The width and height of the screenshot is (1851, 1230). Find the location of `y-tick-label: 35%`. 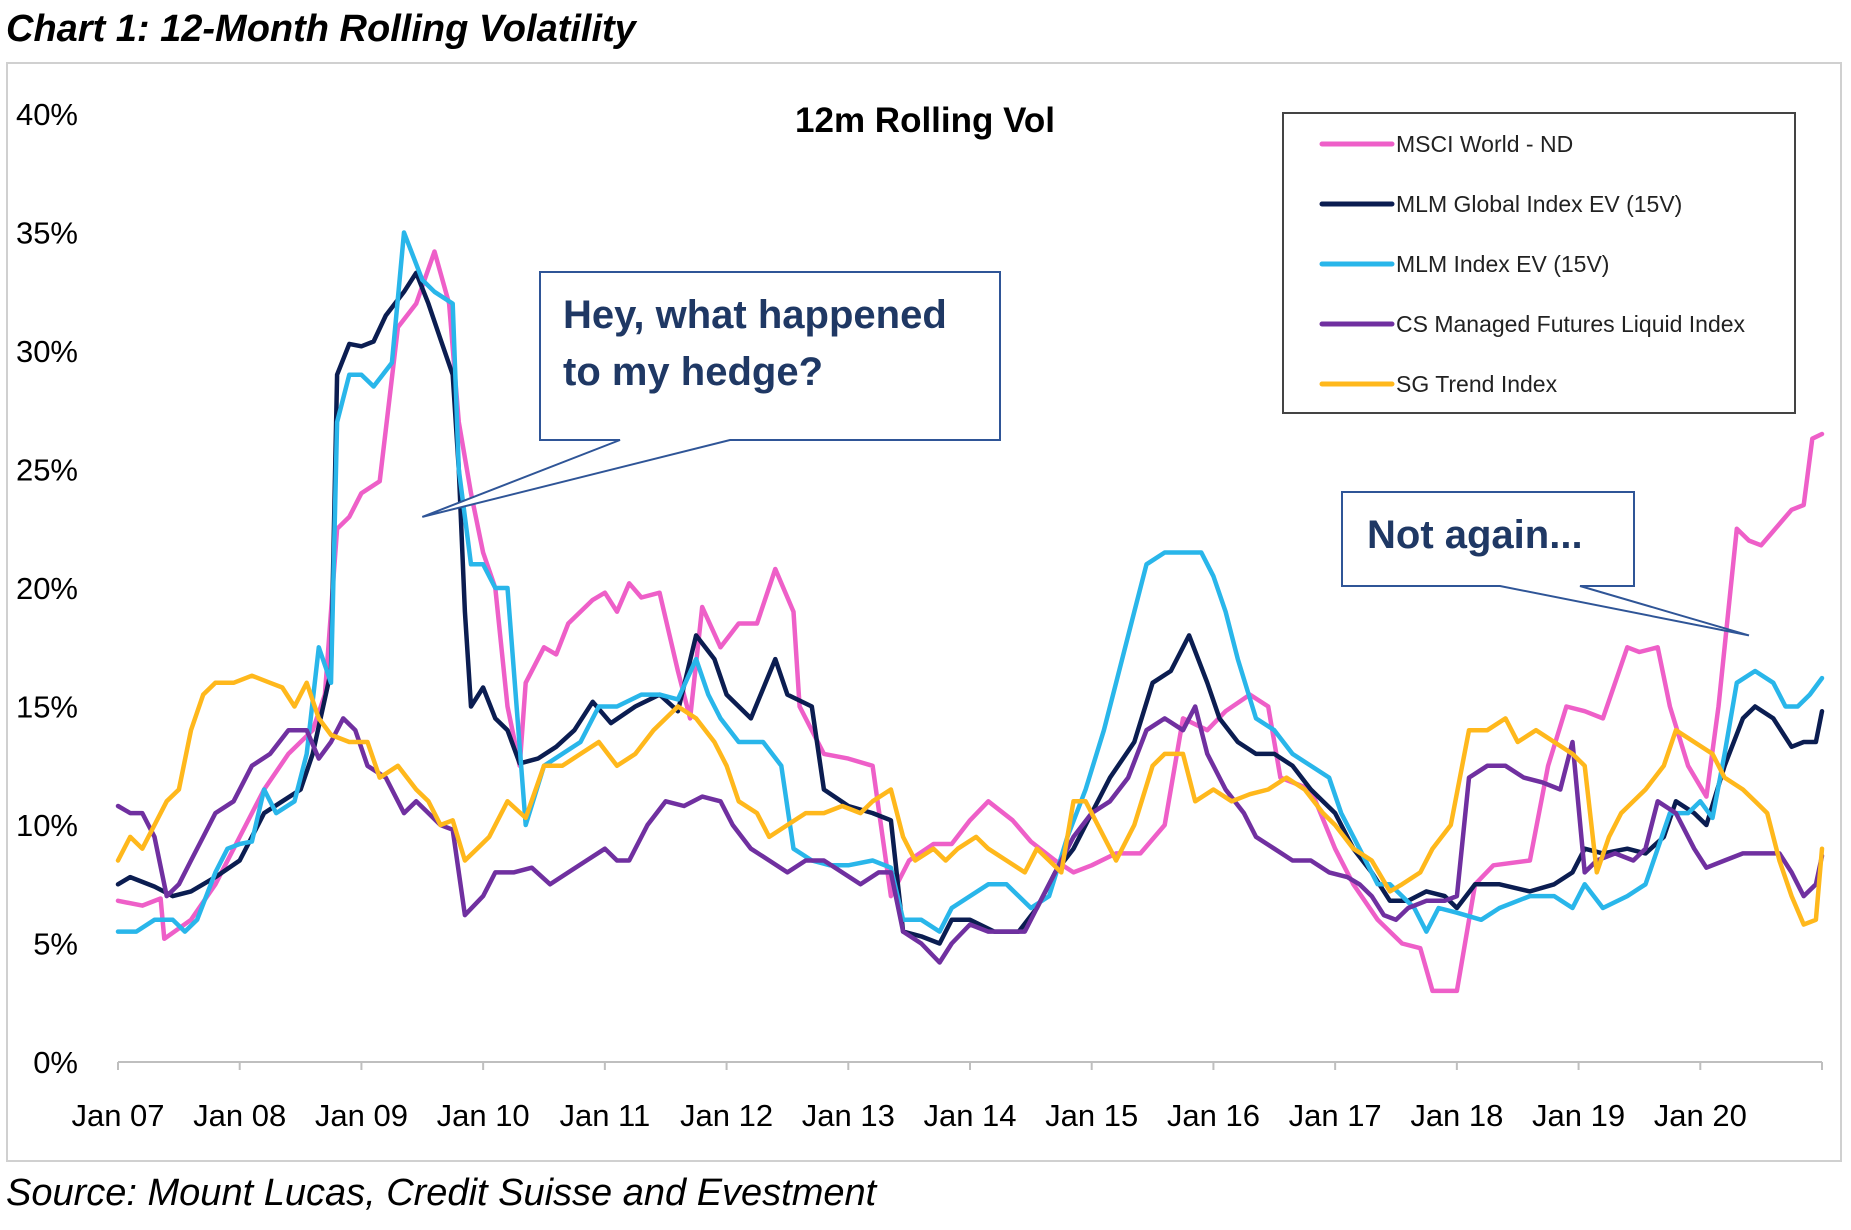

y-tick-label: 35% is located at coordinates (47, 233).